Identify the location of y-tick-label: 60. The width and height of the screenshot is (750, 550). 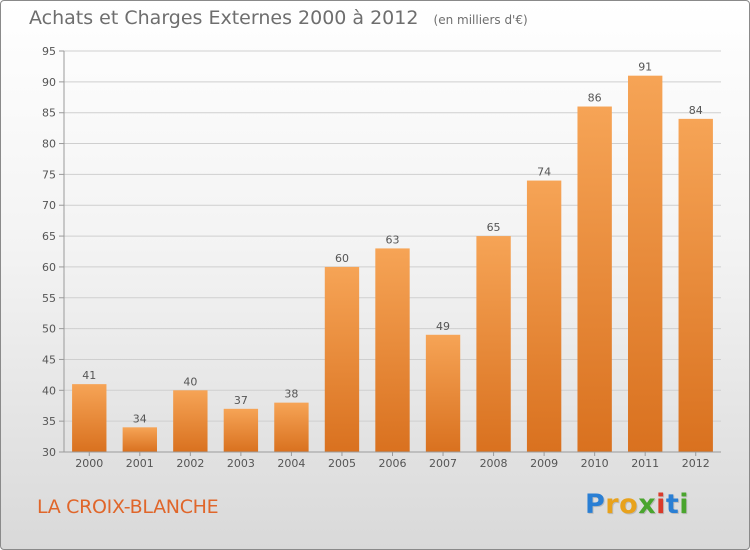
(49, 267).